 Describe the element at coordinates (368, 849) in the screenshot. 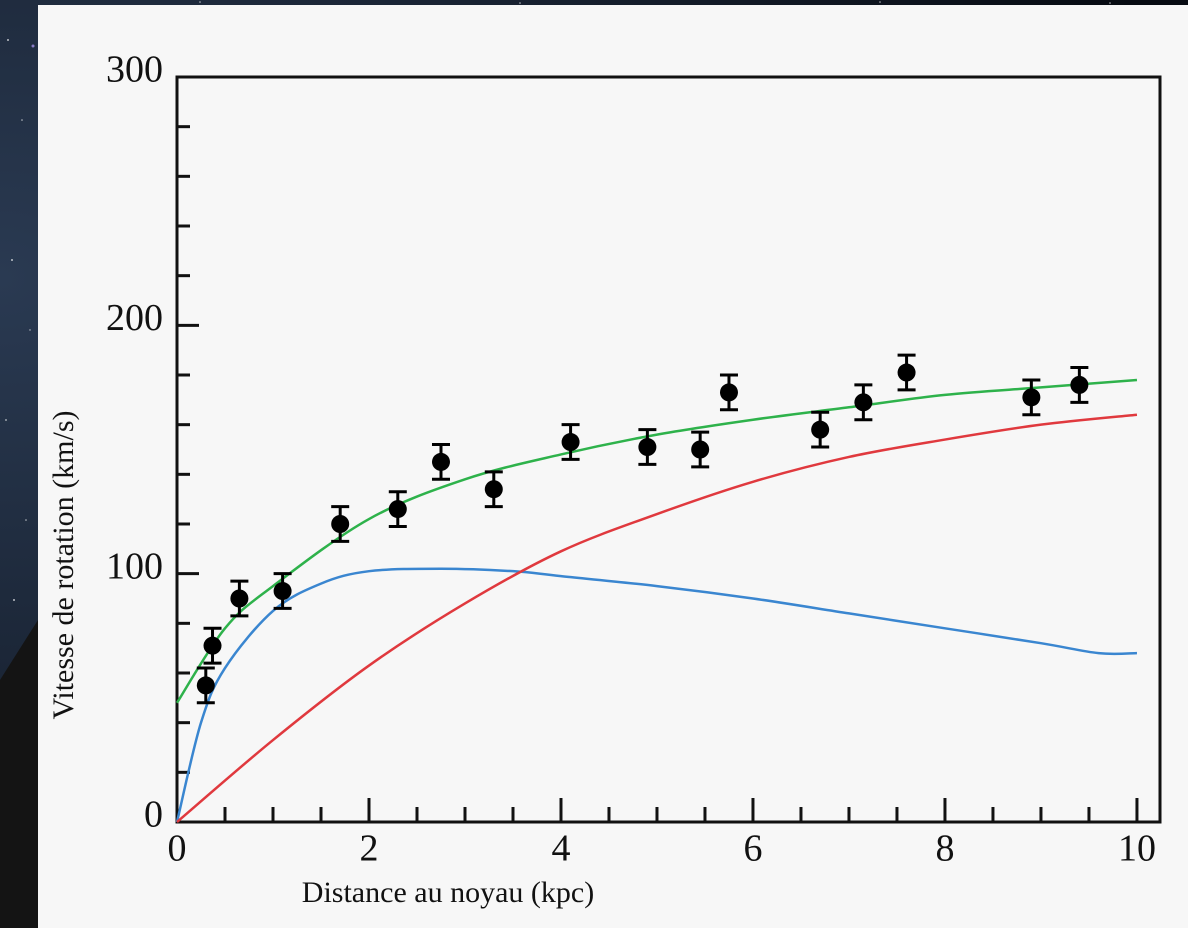

I see `x-tick-label: 2` at that location.